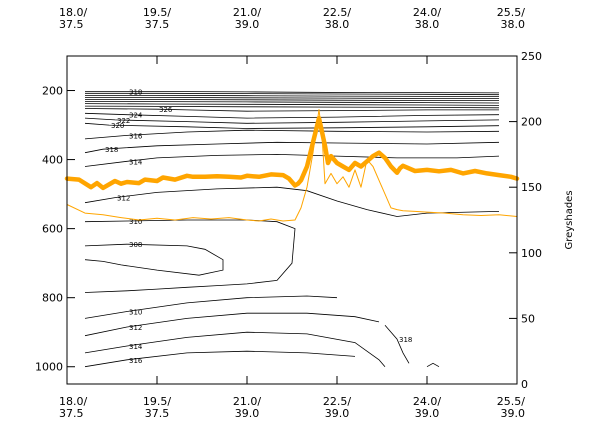 The image size is (600, 445). I want to click on contour-label-19: 312, so click(135, 328).